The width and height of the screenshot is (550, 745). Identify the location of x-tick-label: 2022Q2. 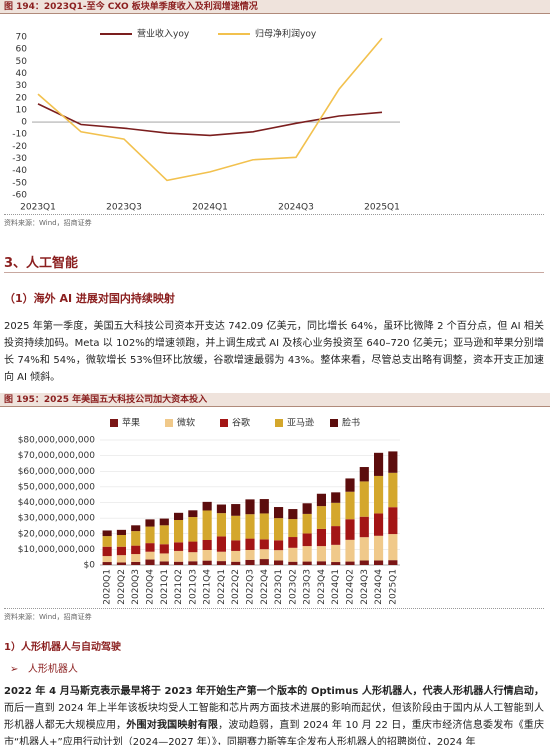
(236, 587).